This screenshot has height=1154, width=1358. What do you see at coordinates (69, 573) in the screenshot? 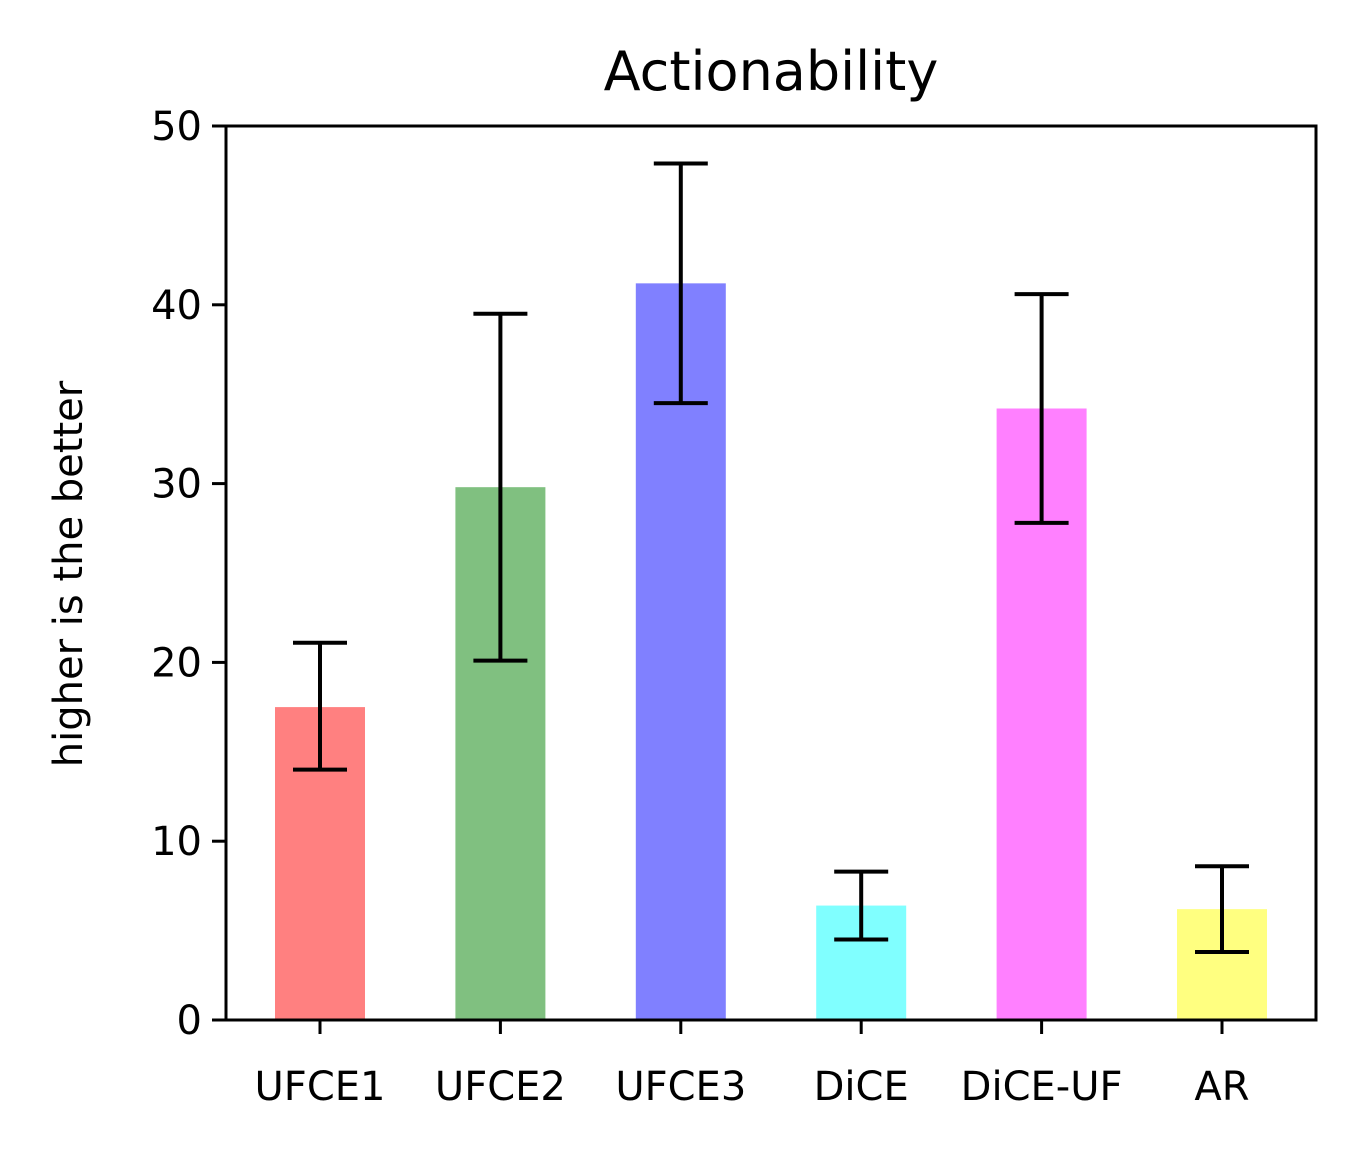
I see `y-axis-label: higher is the better` at bounding box center [69, 573].